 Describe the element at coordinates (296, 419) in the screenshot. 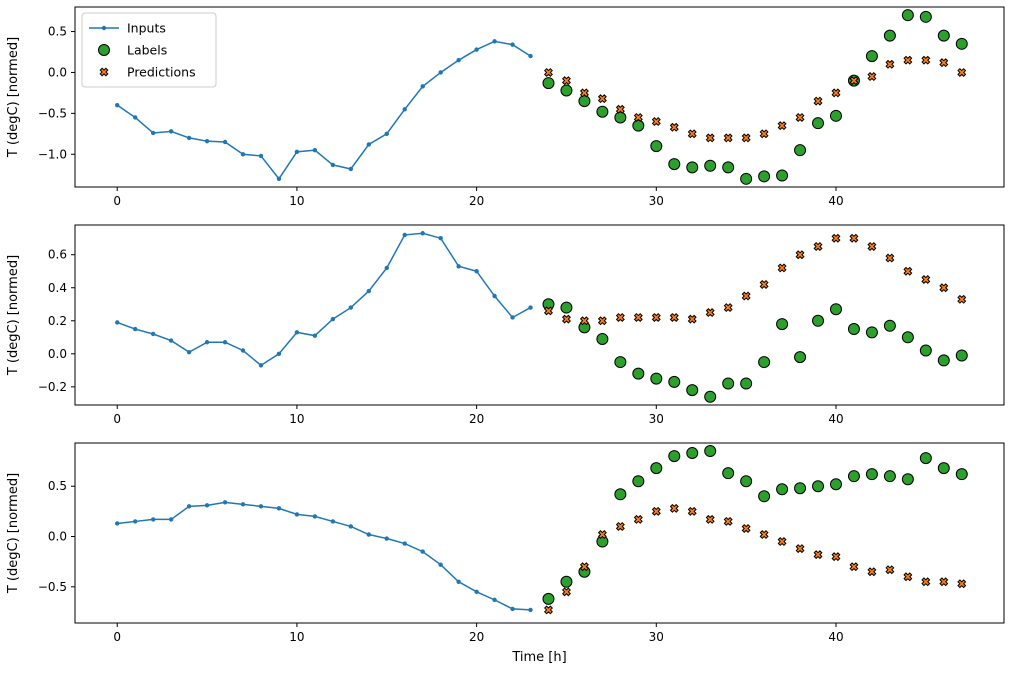

I see `x-tick-label: 10` at that location.